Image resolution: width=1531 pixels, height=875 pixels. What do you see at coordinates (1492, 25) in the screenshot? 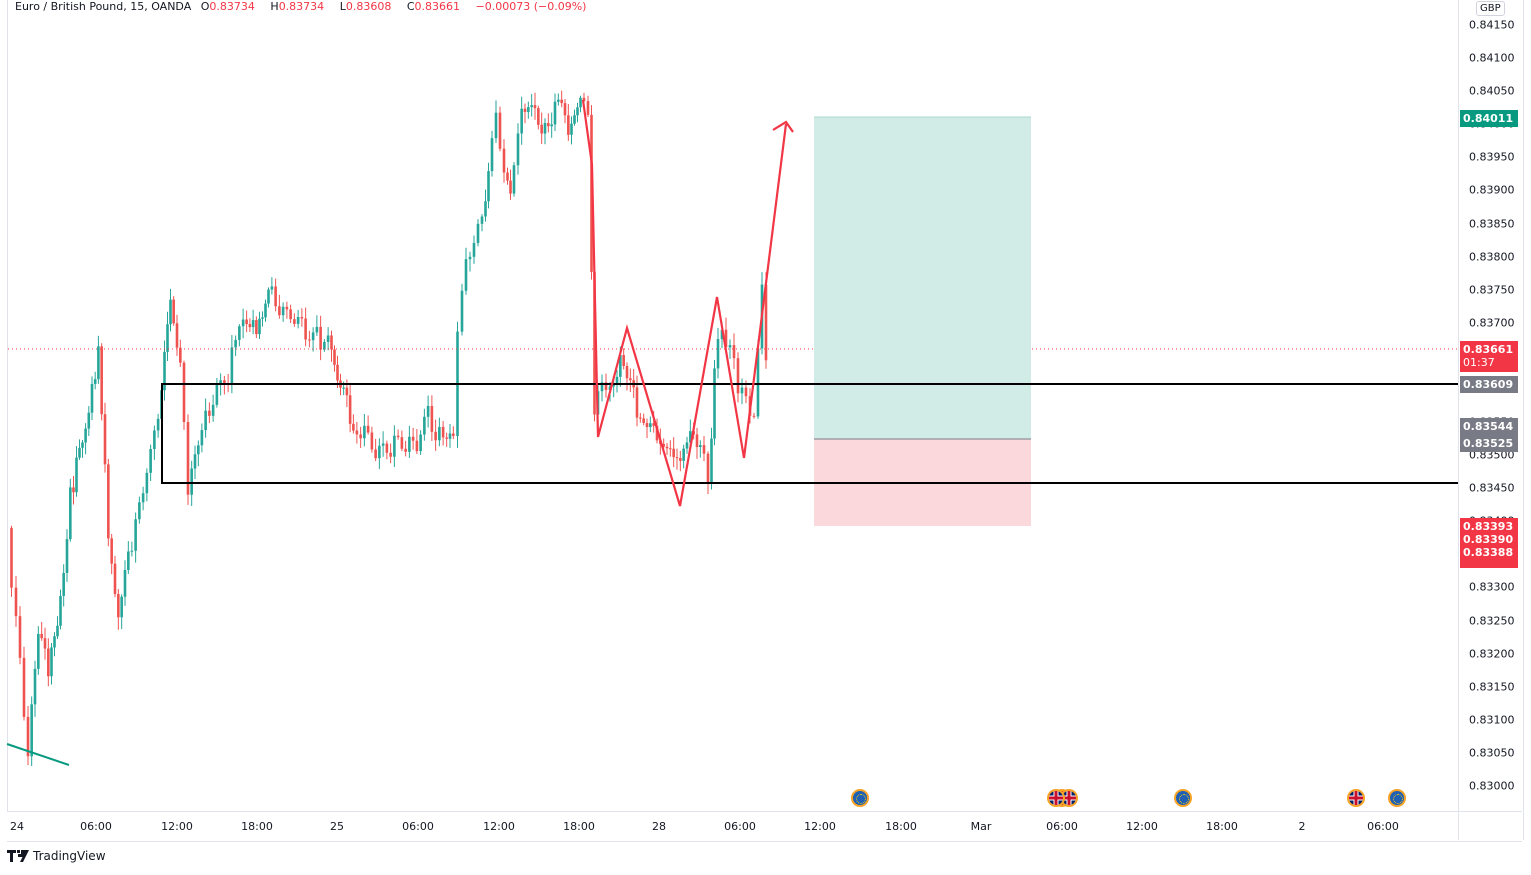
I see `price-tick: 0.84150` at bounding box center [1492, 25].